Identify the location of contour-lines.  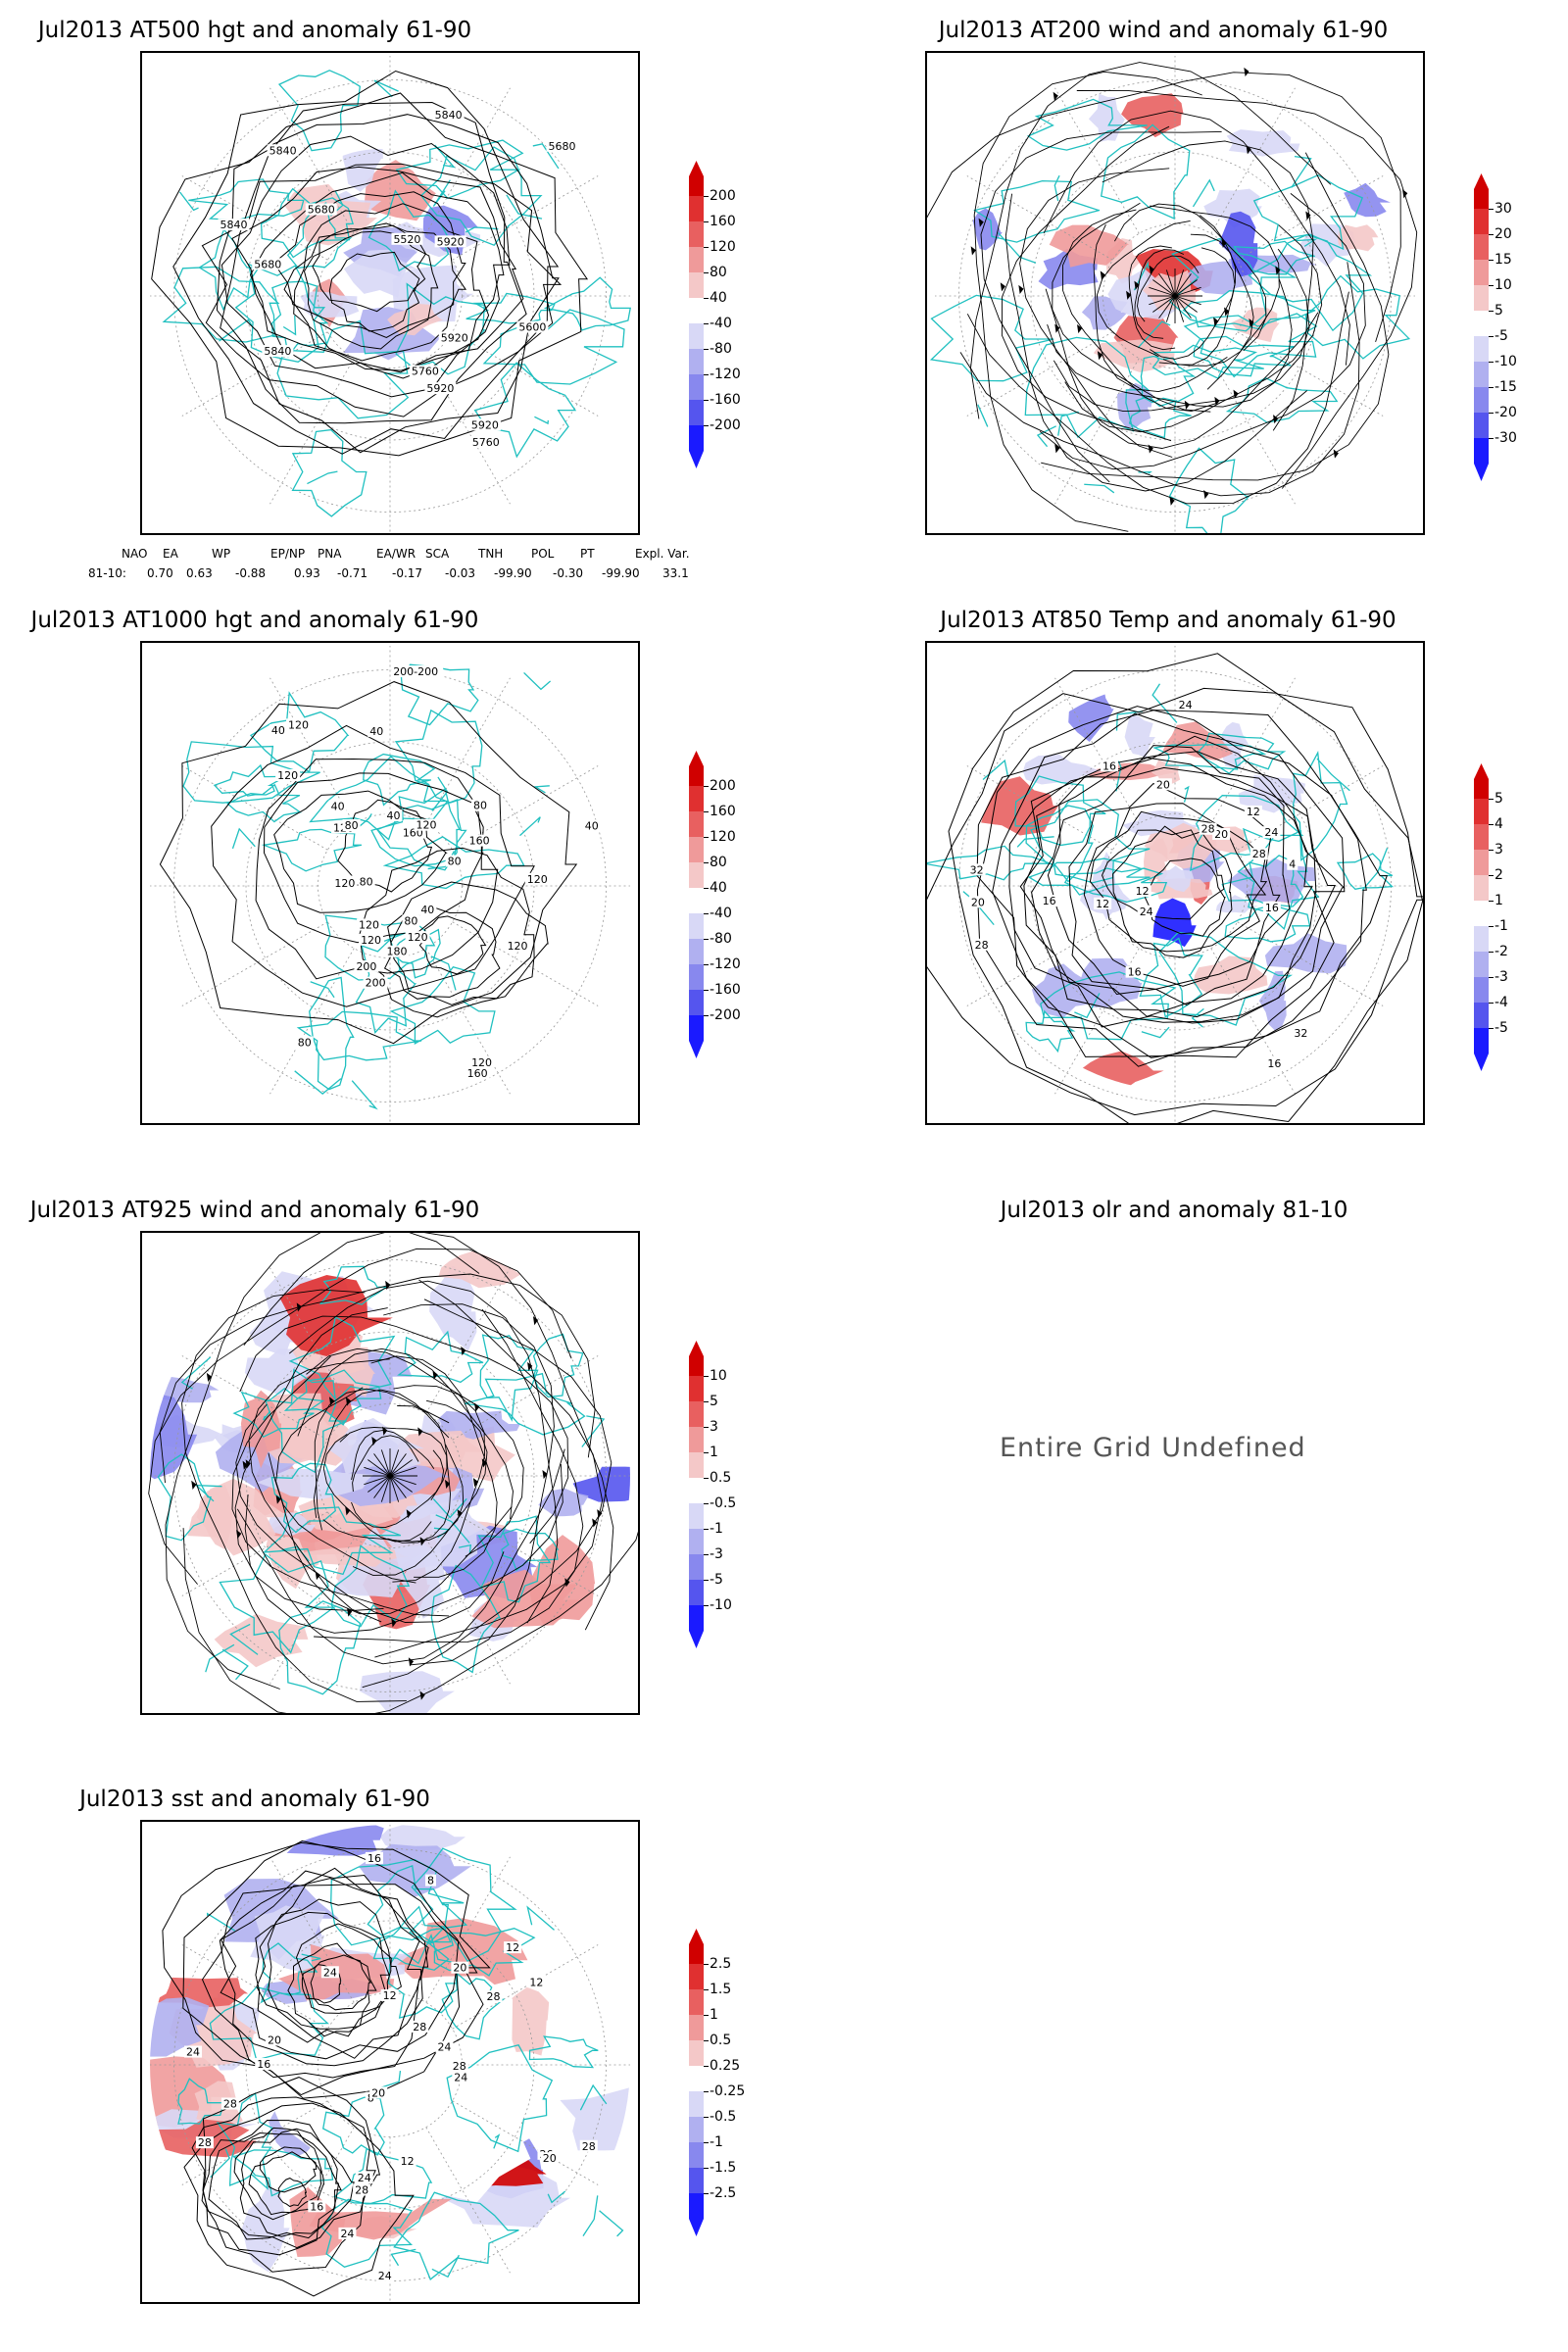
(454, 932).